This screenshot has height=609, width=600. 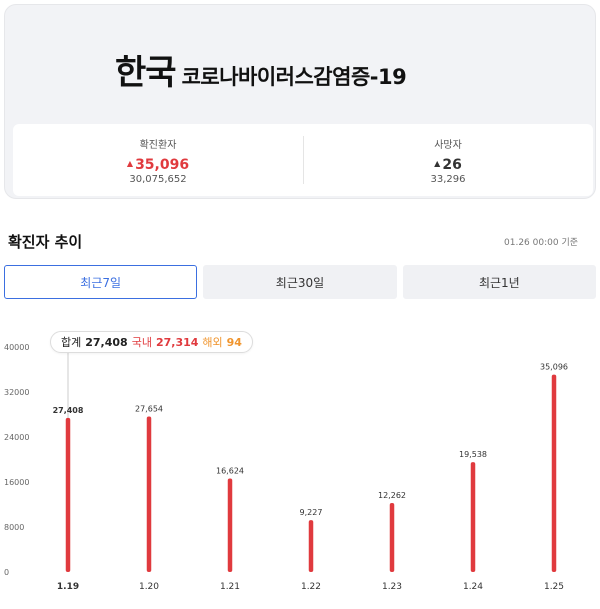 I want to click on bar-value-label: 19,538, so click(x=473, y=454).